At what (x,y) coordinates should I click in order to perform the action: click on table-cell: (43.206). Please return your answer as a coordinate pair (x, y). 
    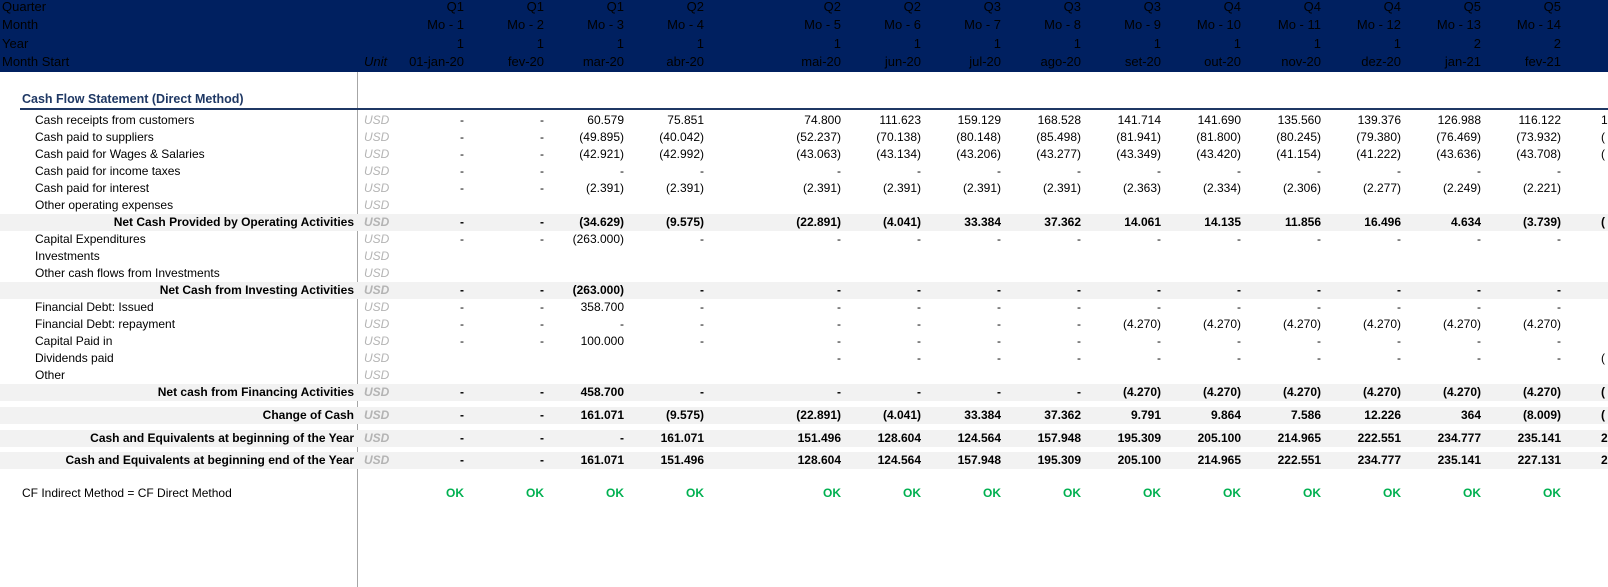
    Looking at the image, I should click on (978, 154).